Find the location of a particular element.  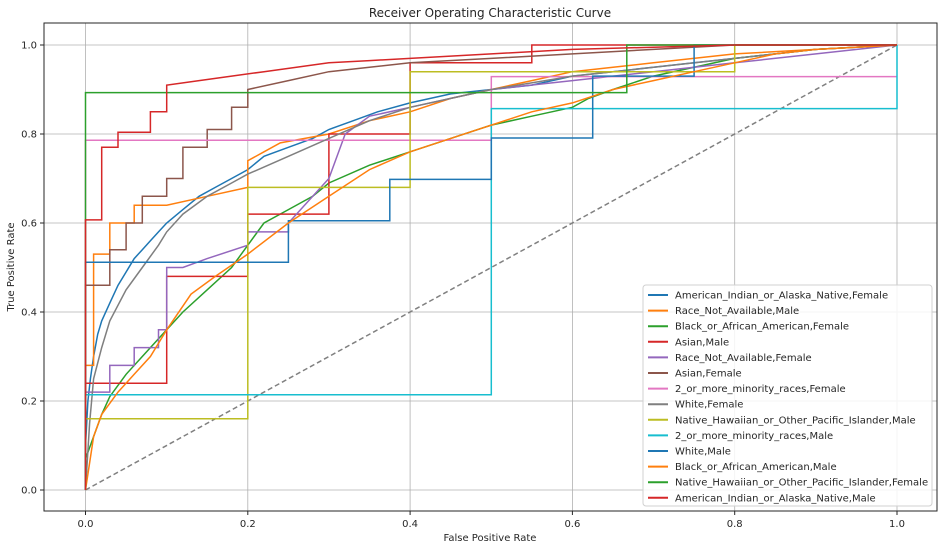

x-tick-label: 0.6 is located at coordinates (572, 524).